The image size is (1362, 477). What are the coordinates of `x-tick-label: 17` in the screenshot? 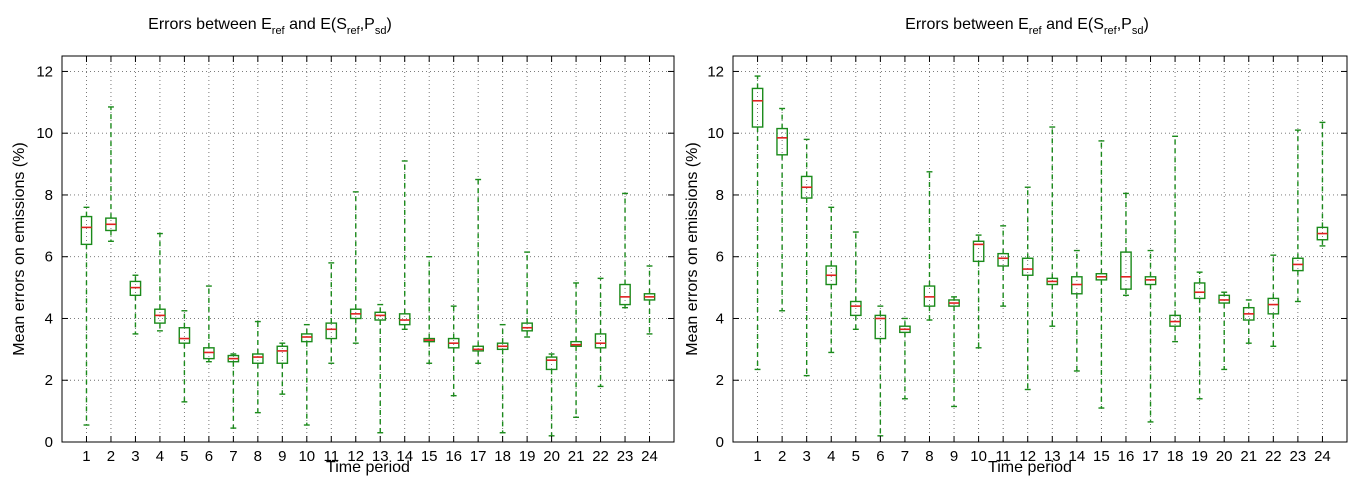 It's located at (1150, 456).